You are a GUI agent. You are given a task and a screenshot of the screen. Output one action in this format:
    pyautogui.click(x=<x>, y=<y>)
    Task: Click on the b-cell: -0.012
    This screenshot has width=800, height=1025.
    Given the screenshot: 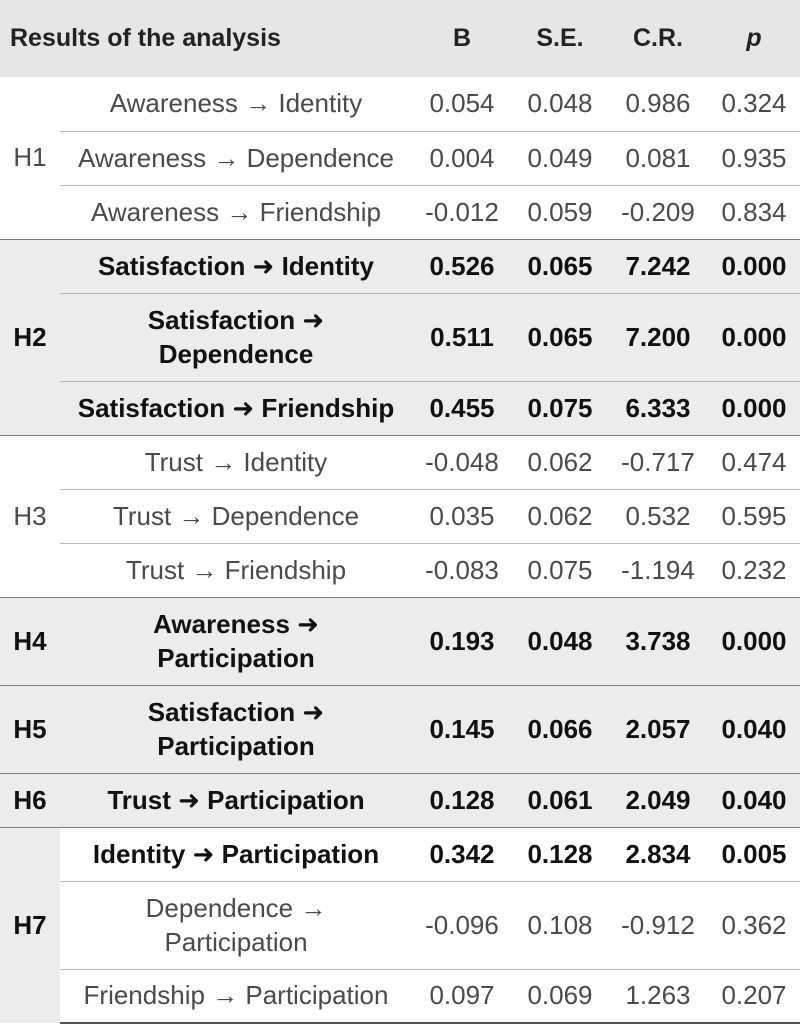 What is the action you would take?
    pyautogui.click(x=462, y=211)
    